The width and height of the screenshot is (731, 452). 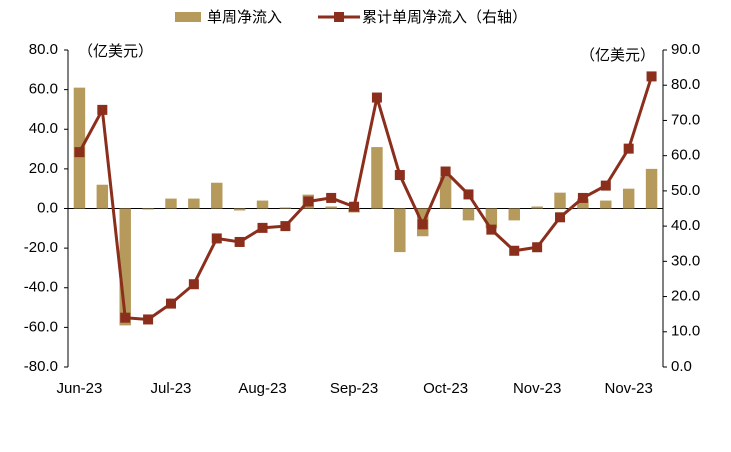 What do you see at coordinates (685, 155) in the screenshot?
I see `y2-tick-label: 60.0` at bounding box center [685, 155].